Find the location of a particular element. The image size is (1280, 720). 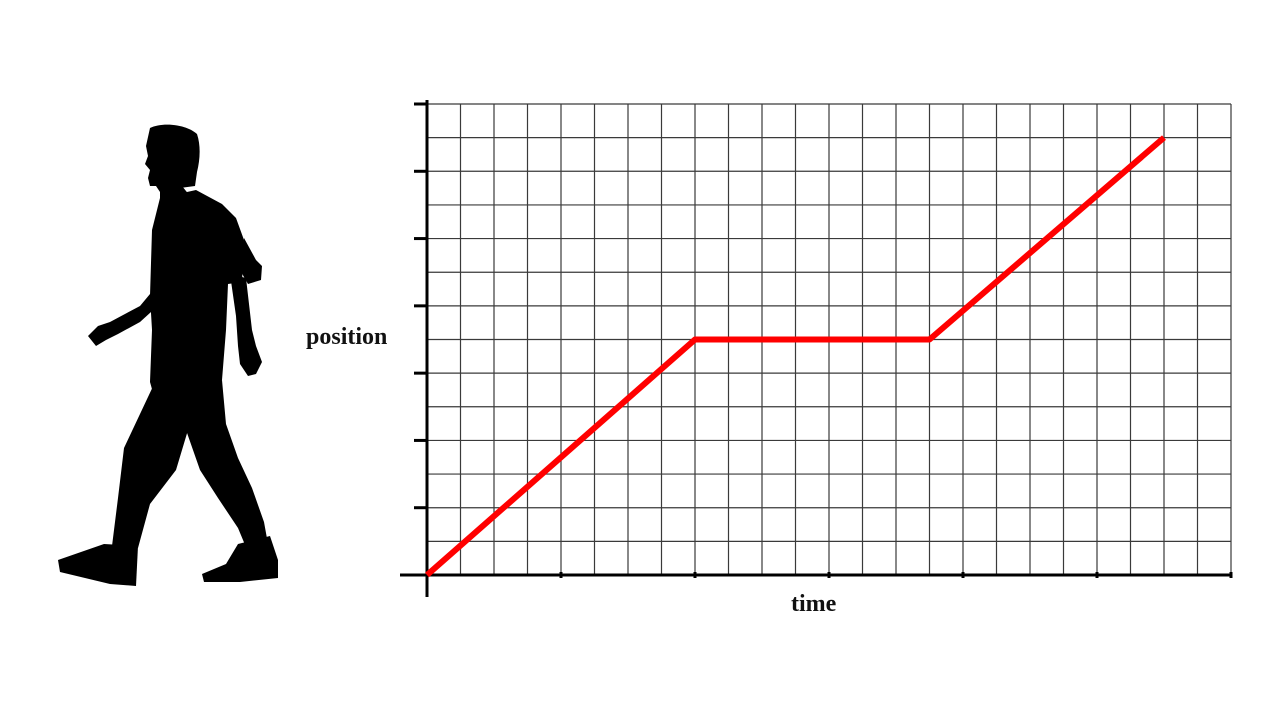

walking-person-silhouette-icon is located at coordinates (168, 355).